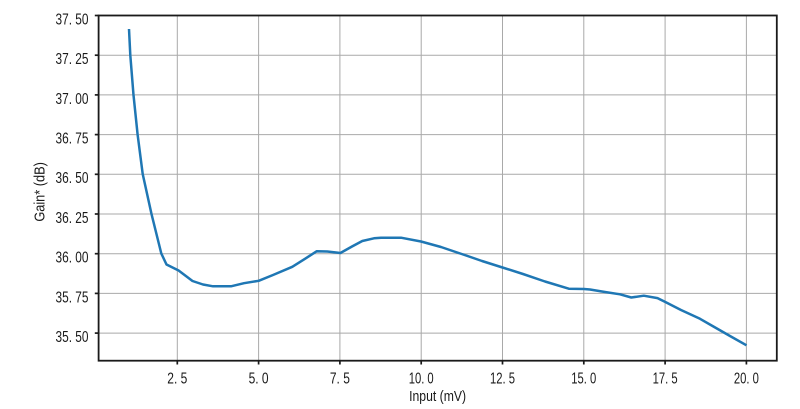 This screenshot has width=800, height=409. Describe the element at coordinates (72, 178) in the screenshot. I see `svg-text: 36. 50` at that location.